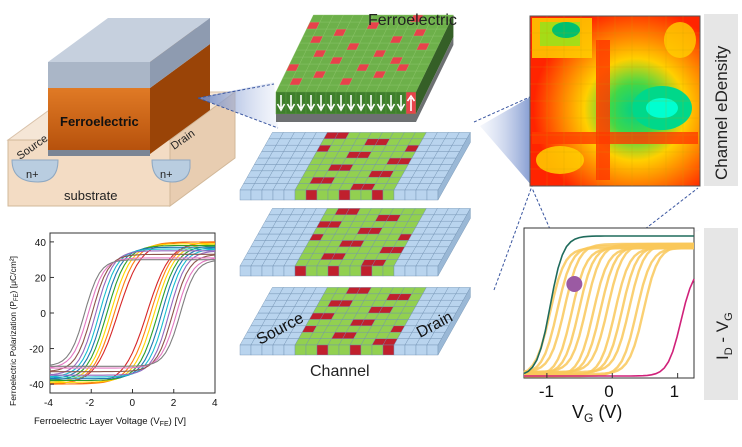 Image resolution: width=742 pixels, height=447 pixels. Describe the element at coordinates (721, 112) in the screenshot. I see `density-side-label: Channel eDensity` at that location.